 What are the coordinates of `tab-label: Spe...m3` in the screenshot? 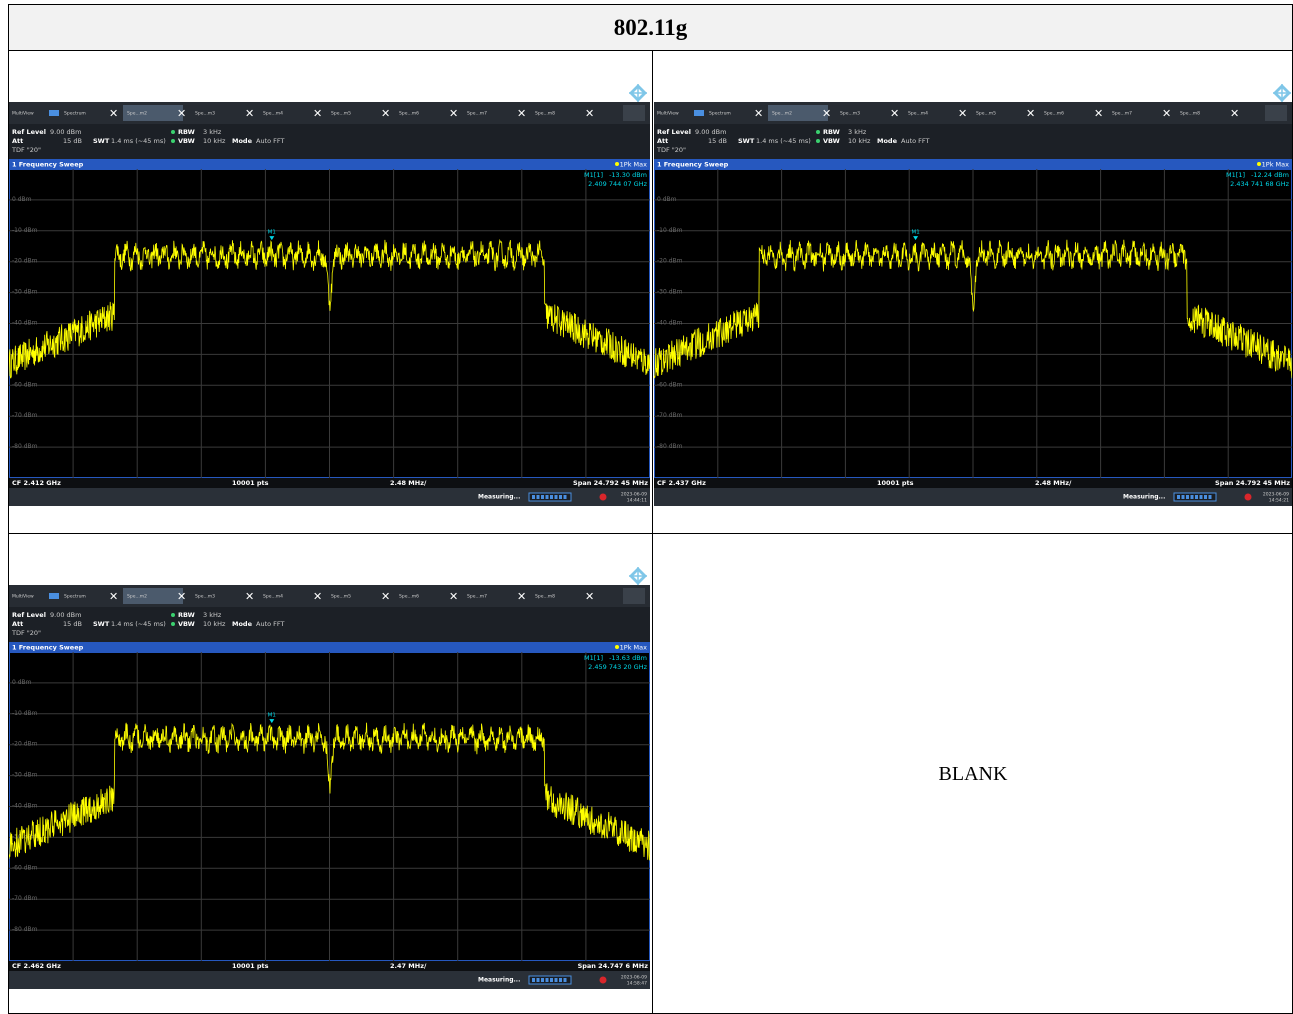 It's located at (205, 114).